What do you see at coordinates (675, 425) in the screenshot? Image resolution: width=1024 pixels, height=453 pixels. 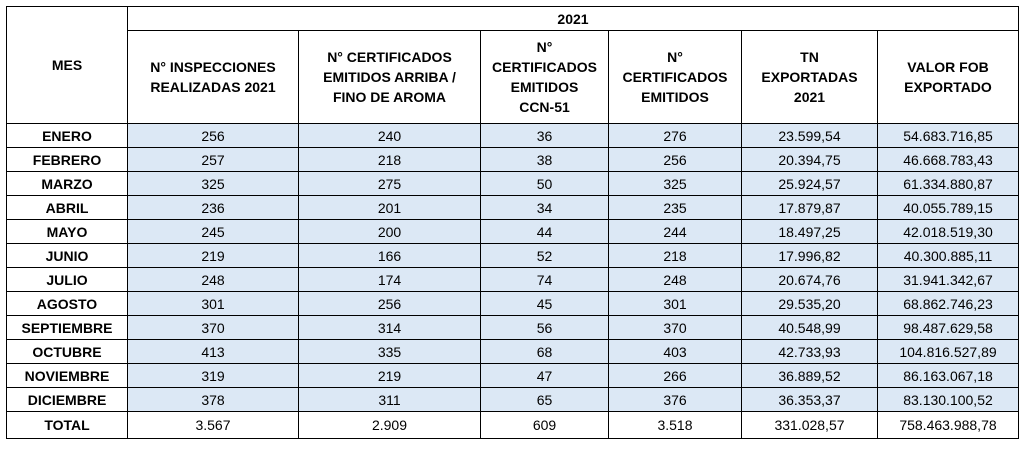 I see `total-certificados-emitidos-cell: 3.518` at bounding box center [675, 425].